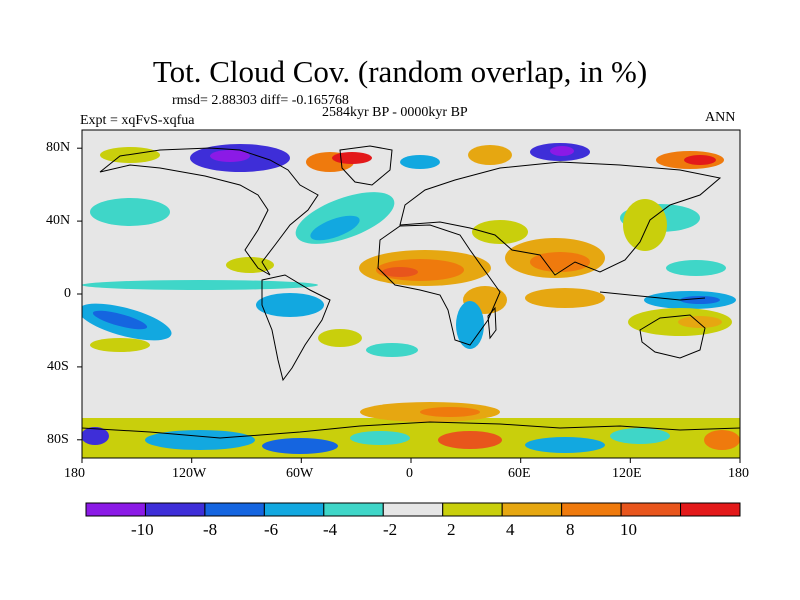  What do you see at coordinates (330, 529) in the screenshot?
I see `colorbar-label-neg4: -4` at bounding box center [330, 529].